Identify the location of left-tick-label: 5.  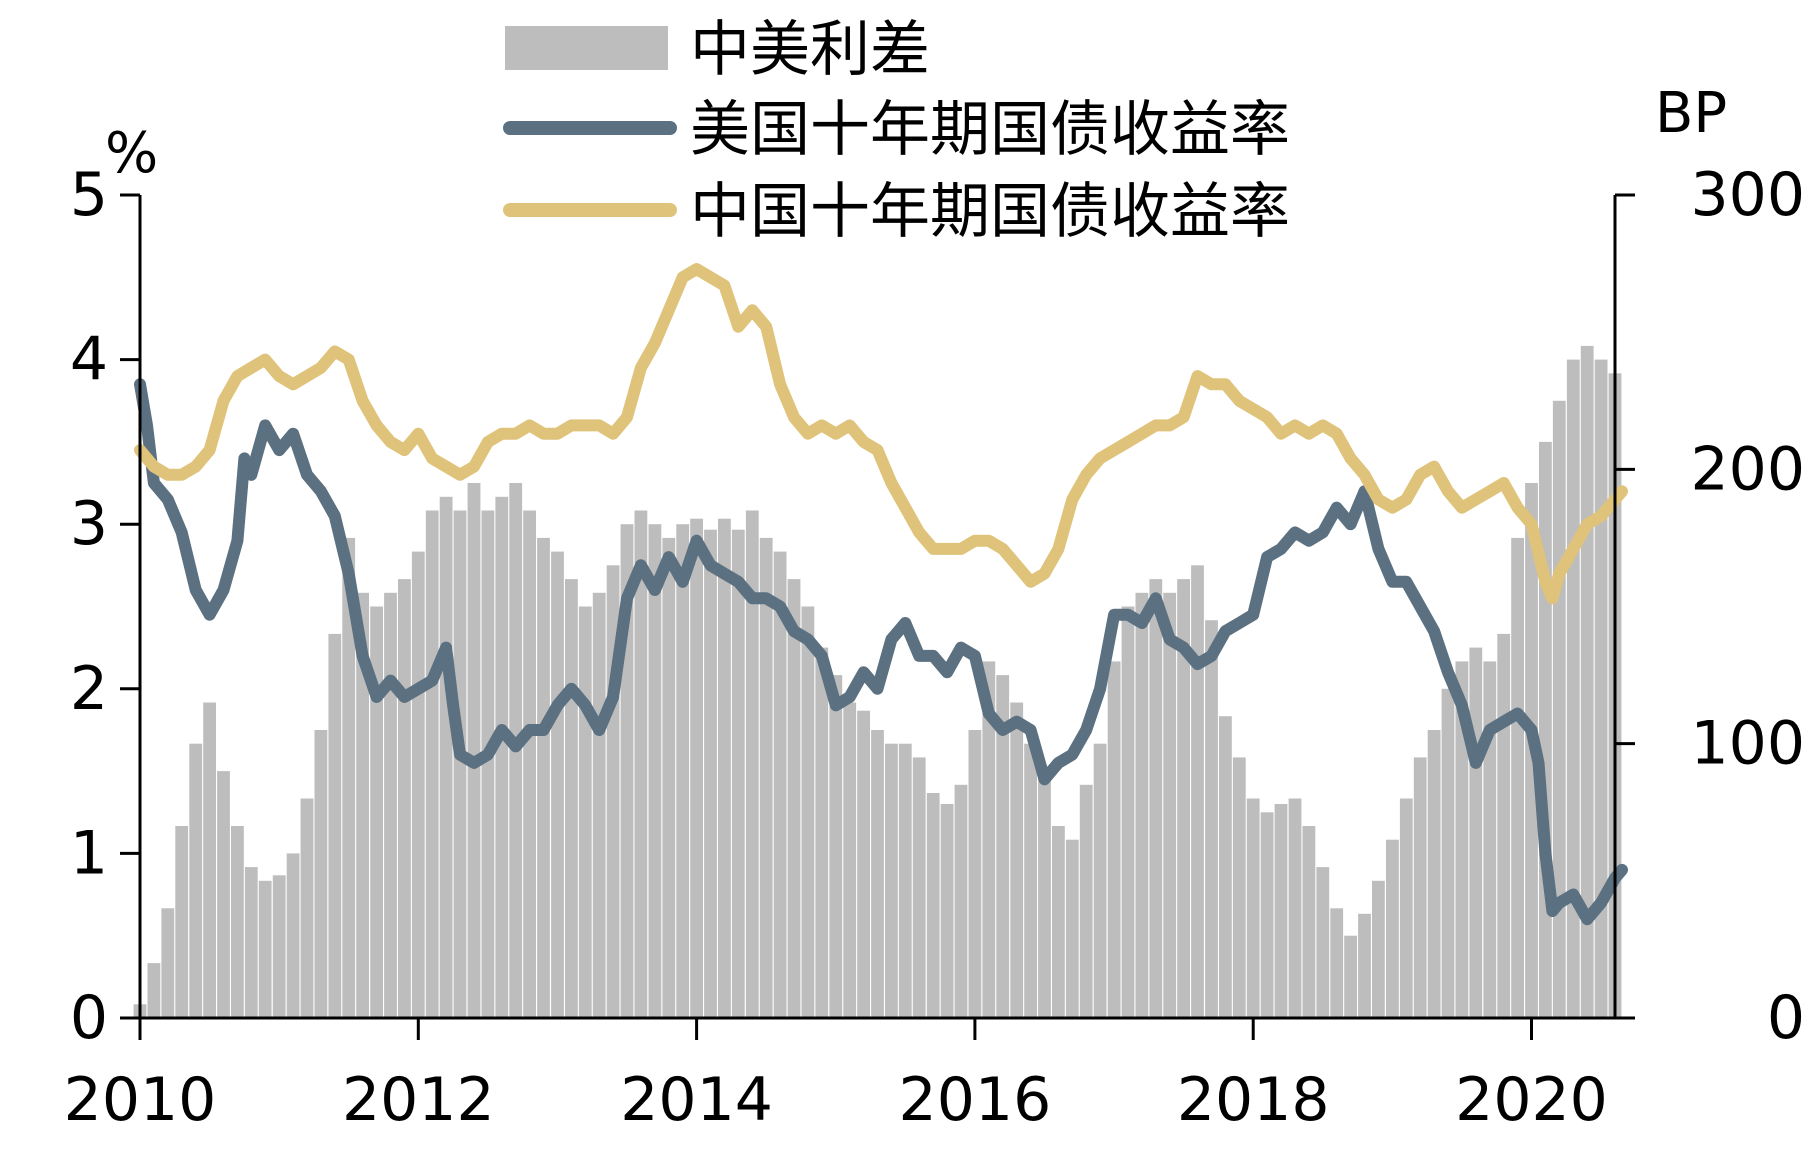
(89, 195).